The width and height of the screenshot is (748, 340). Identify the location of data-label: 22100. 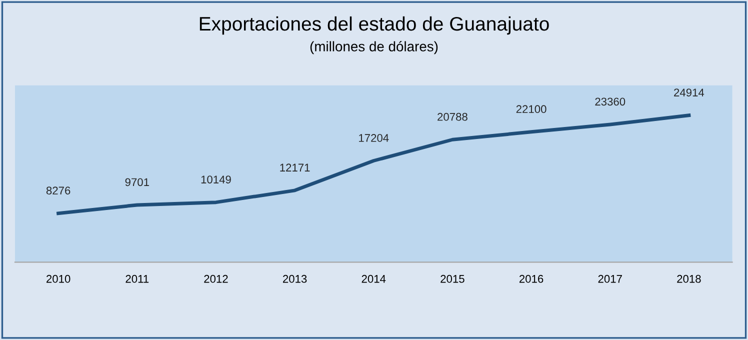
(531, 109).